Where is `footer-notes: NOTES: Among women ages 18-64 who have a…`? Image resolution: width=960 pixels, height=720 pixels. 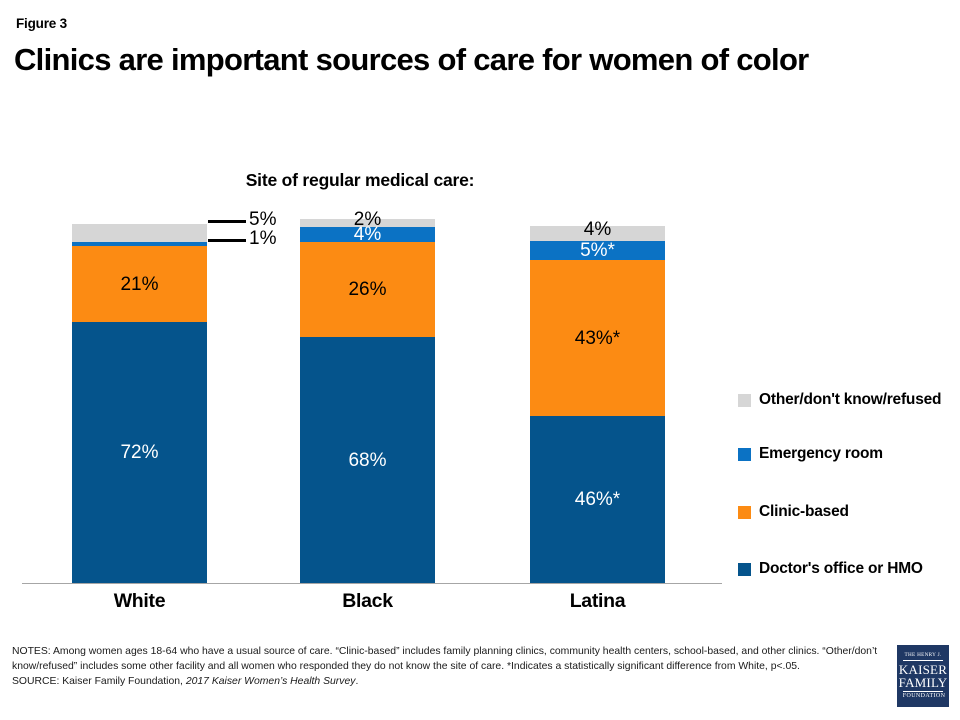 footer-notes: NOTES: Among women ages 18-64 who have a… is located at coordinates (452, 667).